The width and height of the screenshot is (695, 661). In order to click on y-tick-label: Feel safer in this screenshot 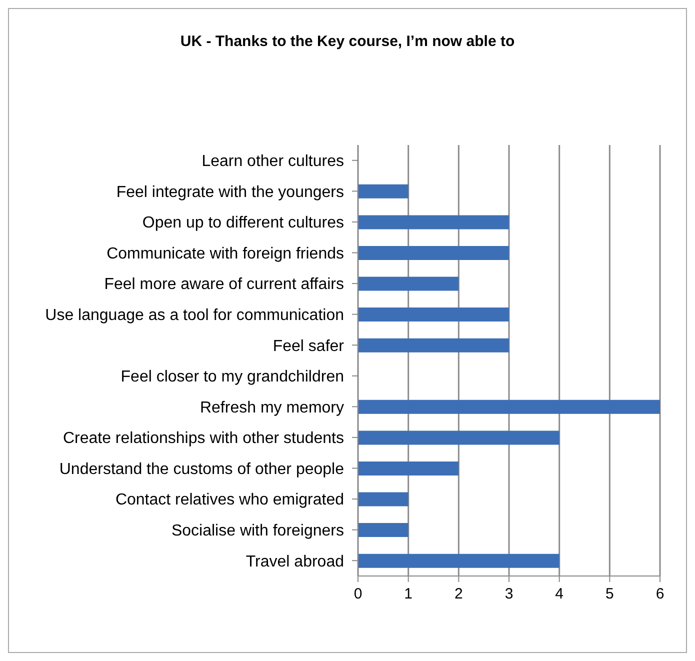, I will do `click(308, 346)`.